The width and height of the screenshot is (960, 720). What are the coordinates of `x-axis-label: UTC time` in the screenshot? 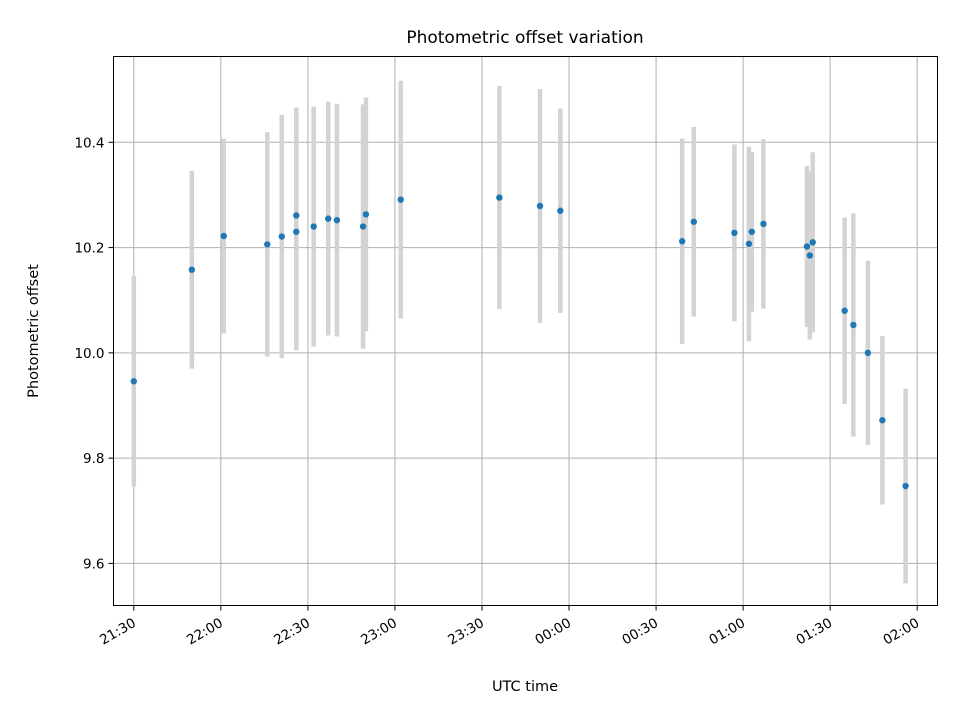 It's located at (525, 687).